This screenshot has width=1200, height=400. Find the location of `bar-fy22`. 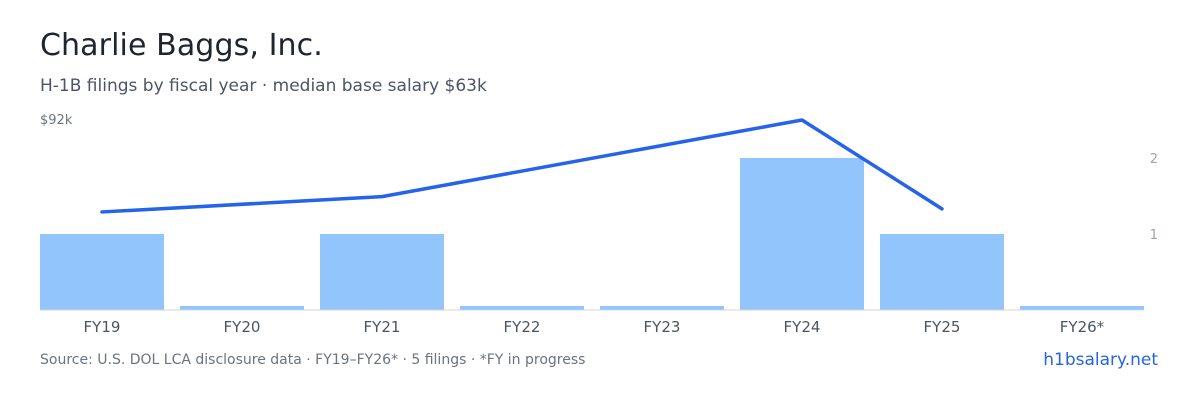

bar-fy22 is located at coordinates (522, 308).